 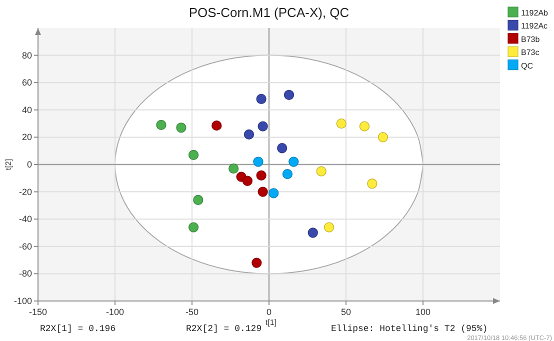 I want to click on legend-label: B73b, so click(x=530, y=39).